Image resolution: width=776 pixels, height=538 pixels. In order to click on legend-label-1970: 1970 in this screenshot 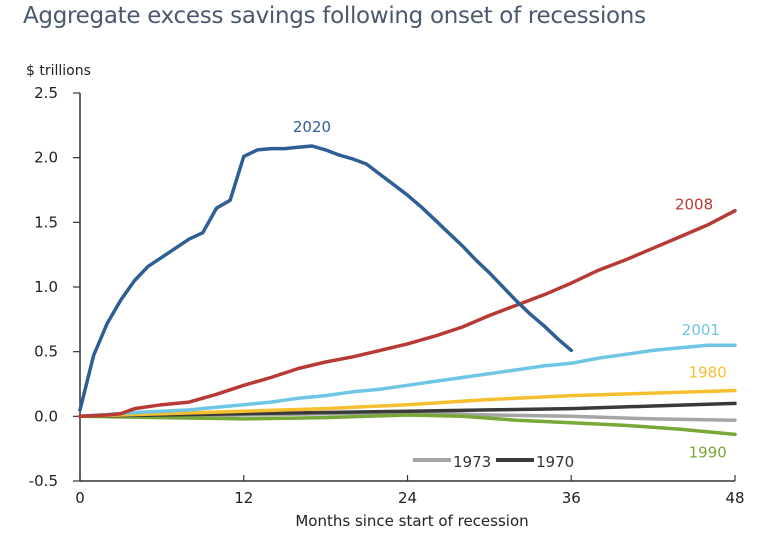, I will do `click(555, 462)`.